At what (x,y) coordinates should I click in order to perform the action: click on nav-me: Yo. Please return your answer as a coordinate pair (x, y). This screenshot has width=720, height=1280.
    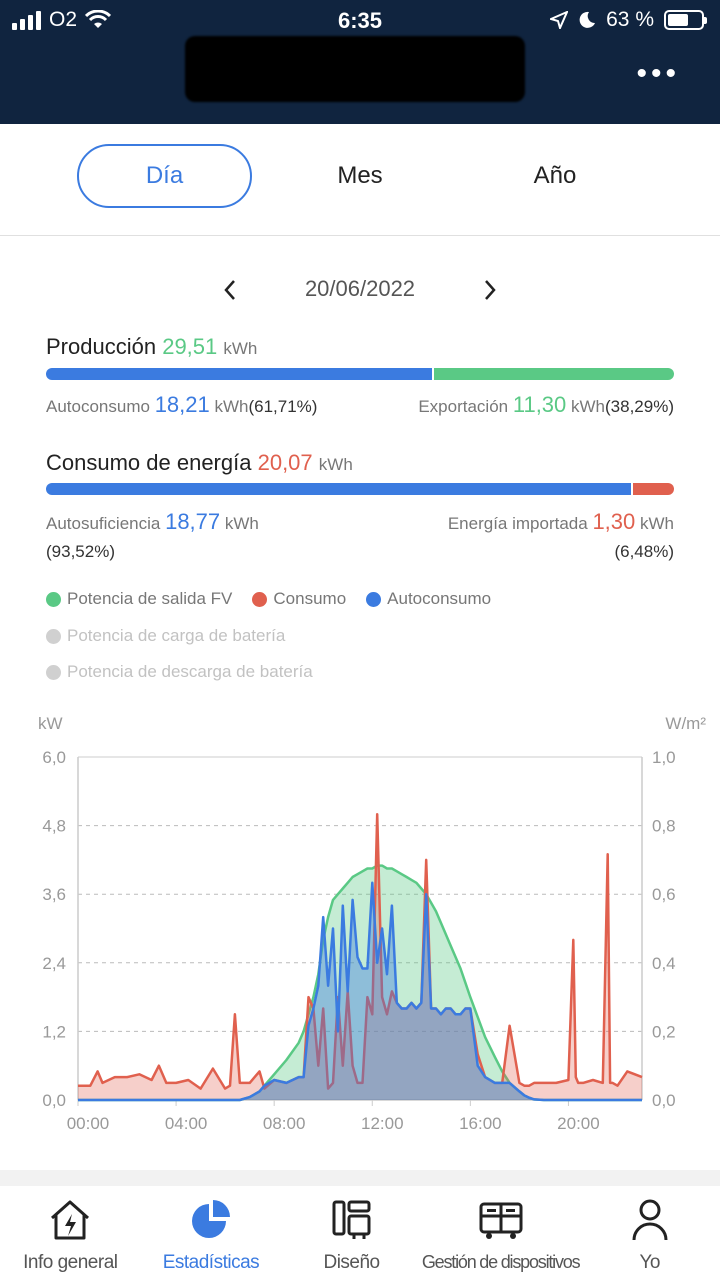
    Looking at the image, I should click on (649, 1233).